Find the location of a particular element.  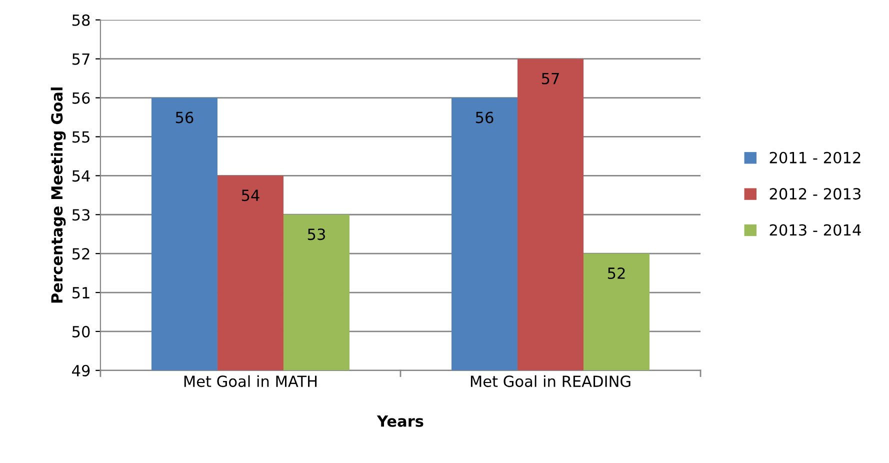

x-tick-label: Met Goal in READING is located at coordinates (550, 381).